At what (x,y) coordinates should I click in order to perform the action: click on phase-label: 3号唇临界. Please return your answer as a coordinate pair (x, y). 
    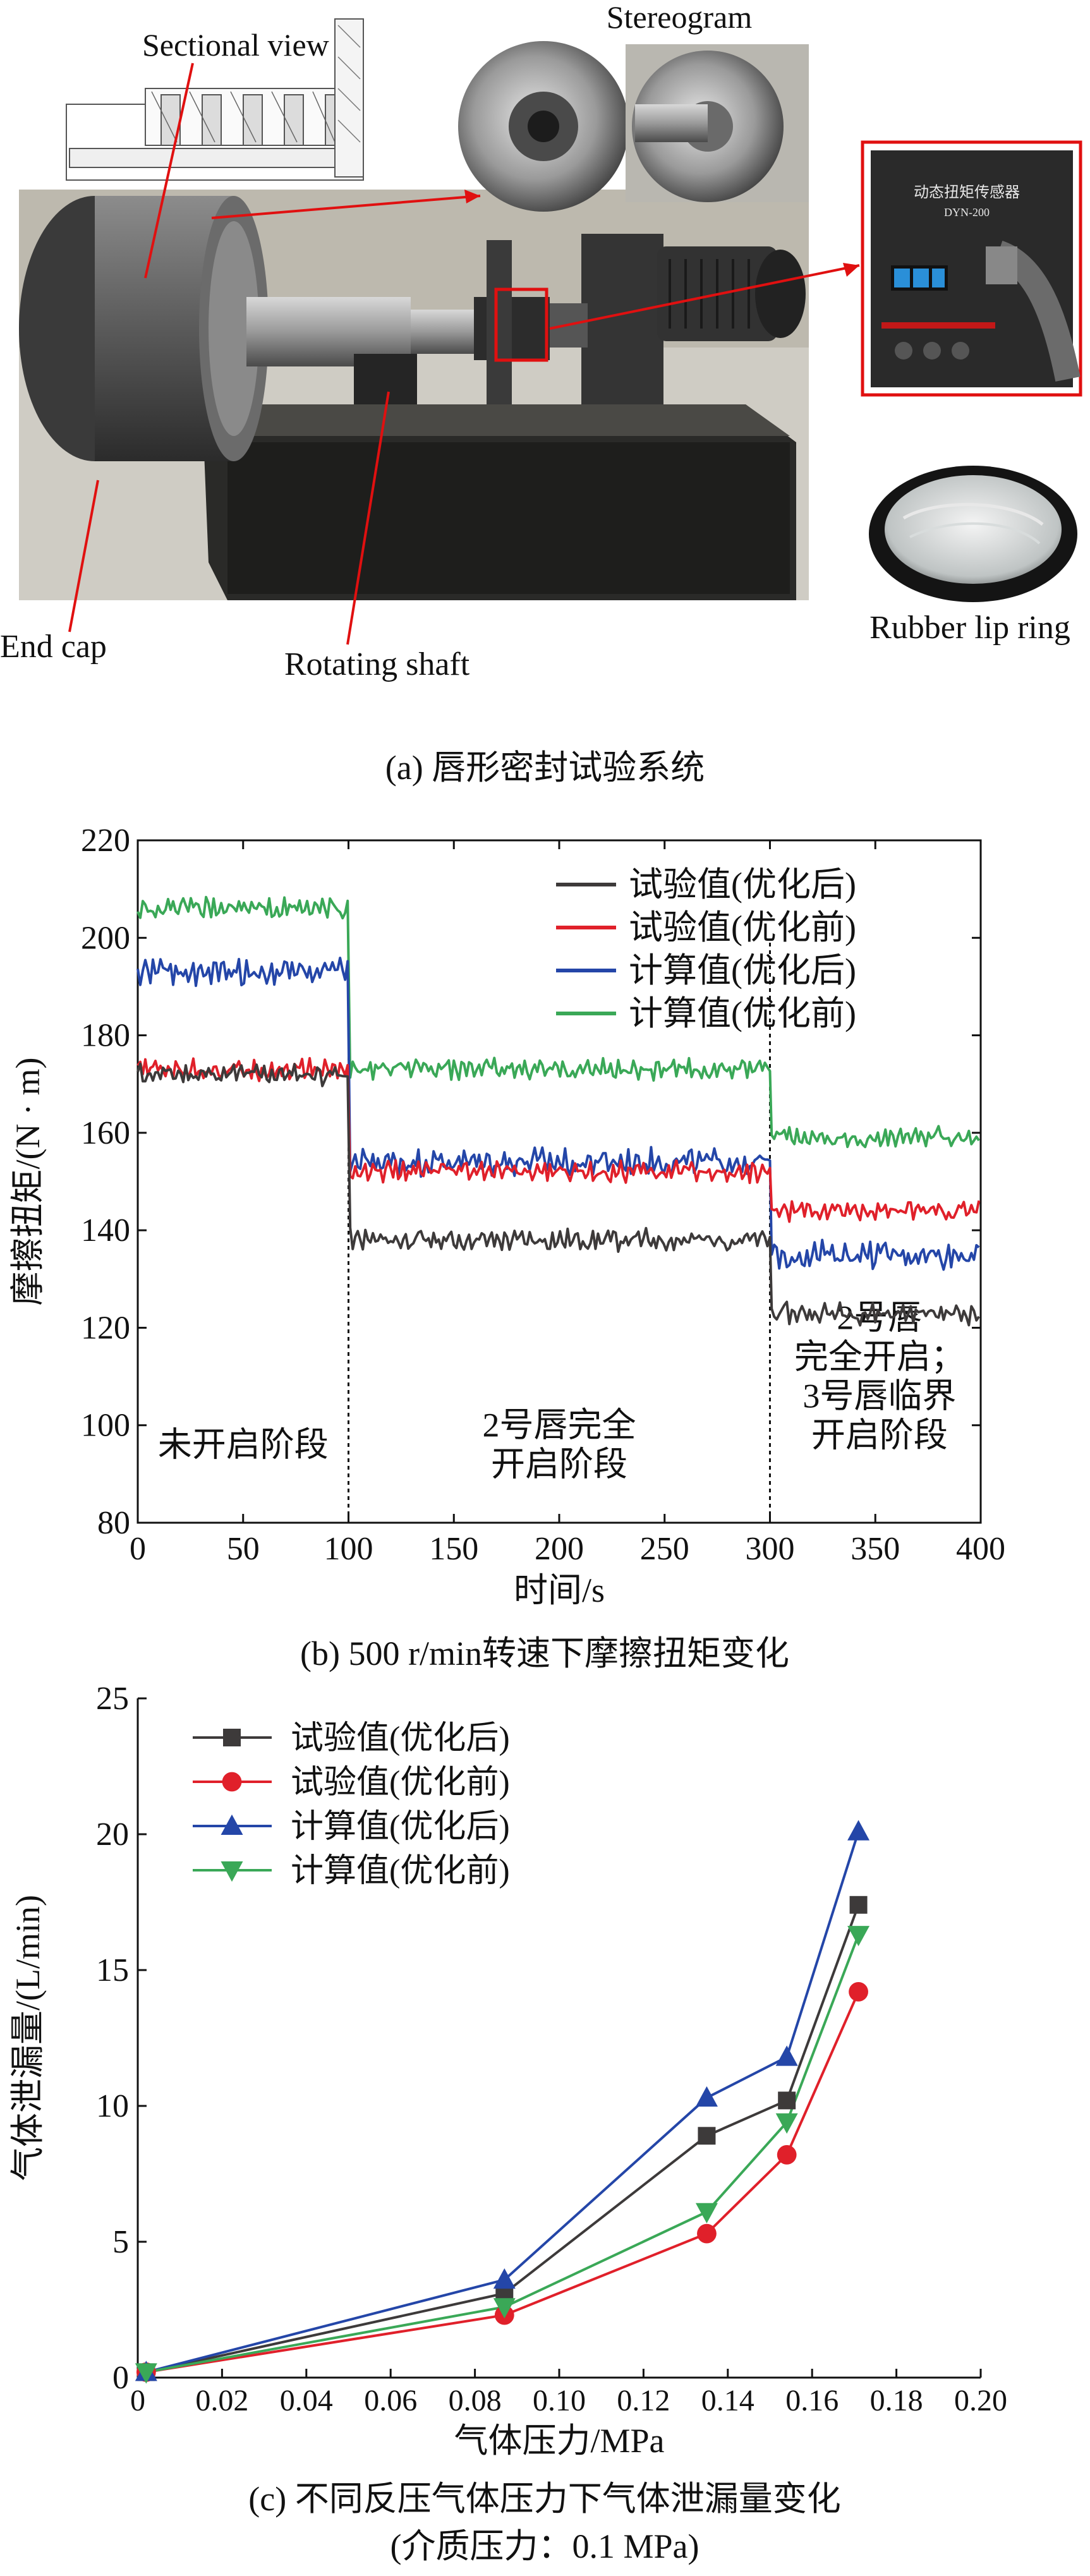
    Looking at the image, I should click on (879, 1396).